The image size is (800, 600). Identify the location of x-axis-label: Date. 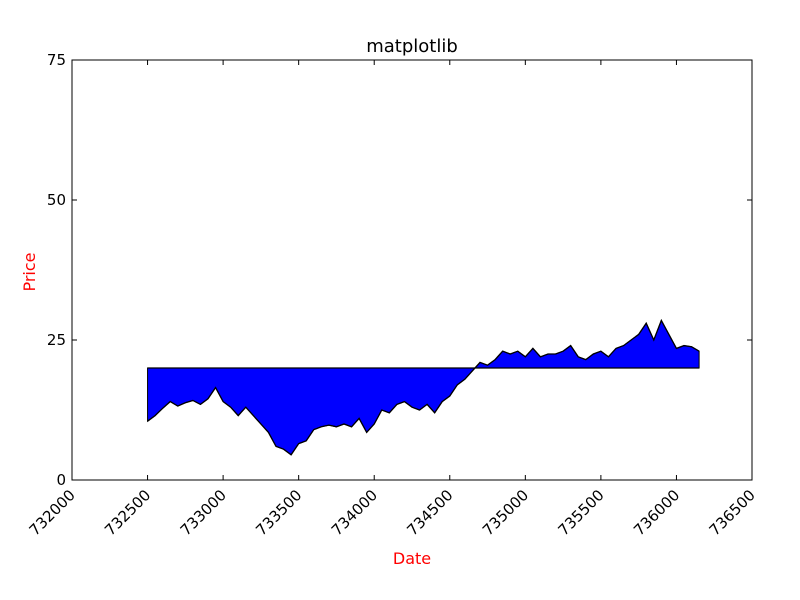
(412, 558).